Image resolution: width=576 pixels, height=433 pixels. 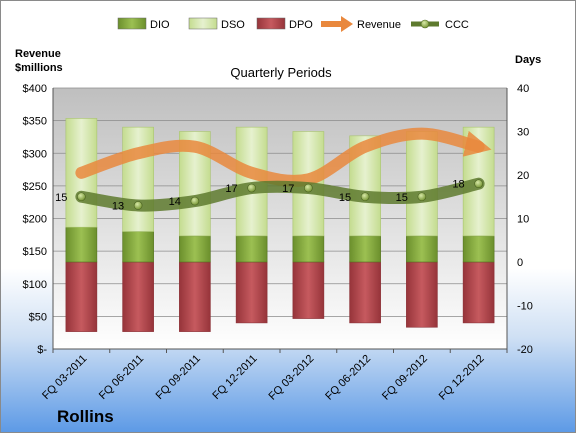 What do you see at coordinates (348, 378) in the screenshot?
I see `x-tick-label: FQ 06-2012` at bounding box center [348, 378].